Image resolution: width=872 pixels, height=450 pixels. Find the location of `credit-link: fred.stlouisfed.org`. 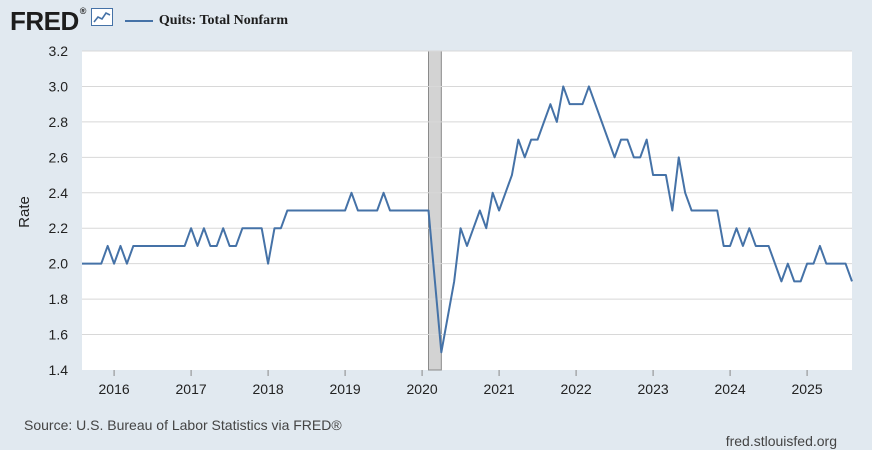

credit-link: fred.stlouisfed.org is located at coordinates (781, 441).